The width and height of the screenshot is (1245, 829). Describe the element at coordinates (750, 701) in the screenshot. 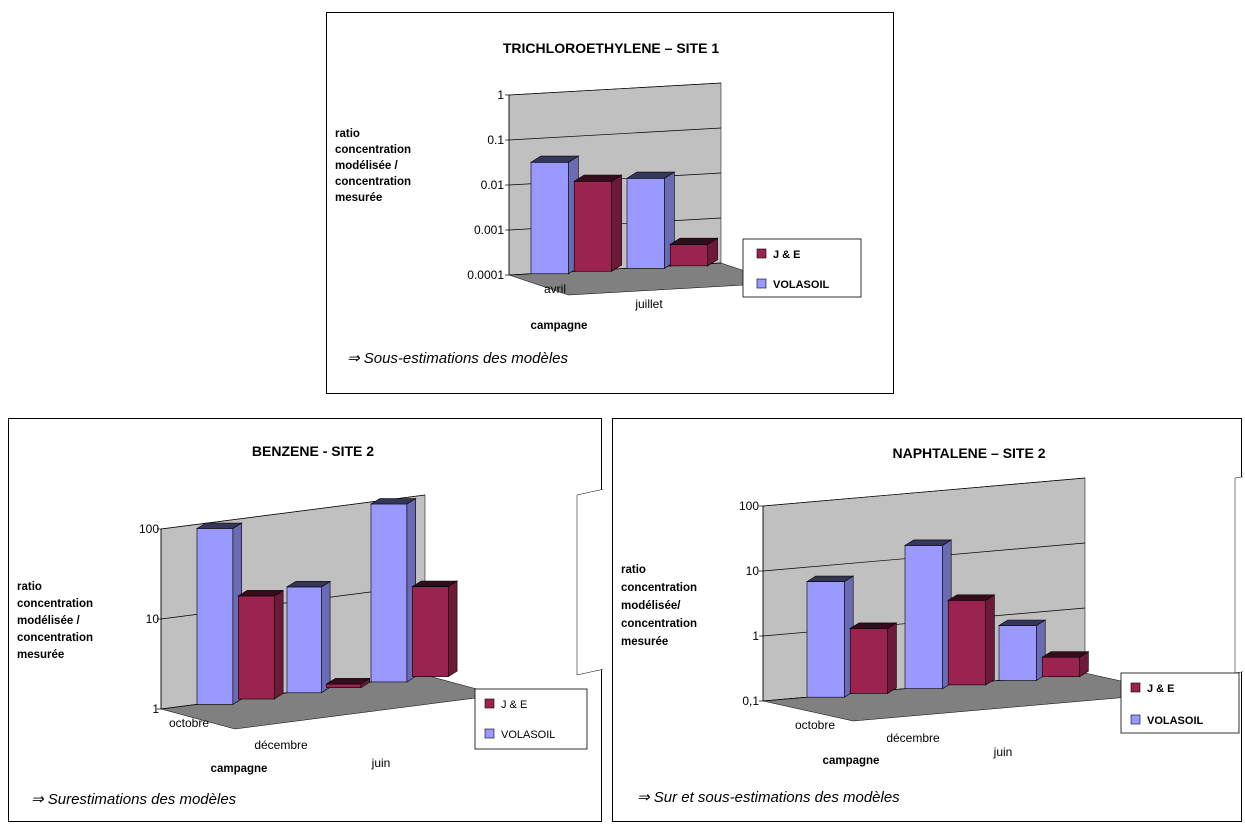

I see `y-tick-label: 0,1` at that location.